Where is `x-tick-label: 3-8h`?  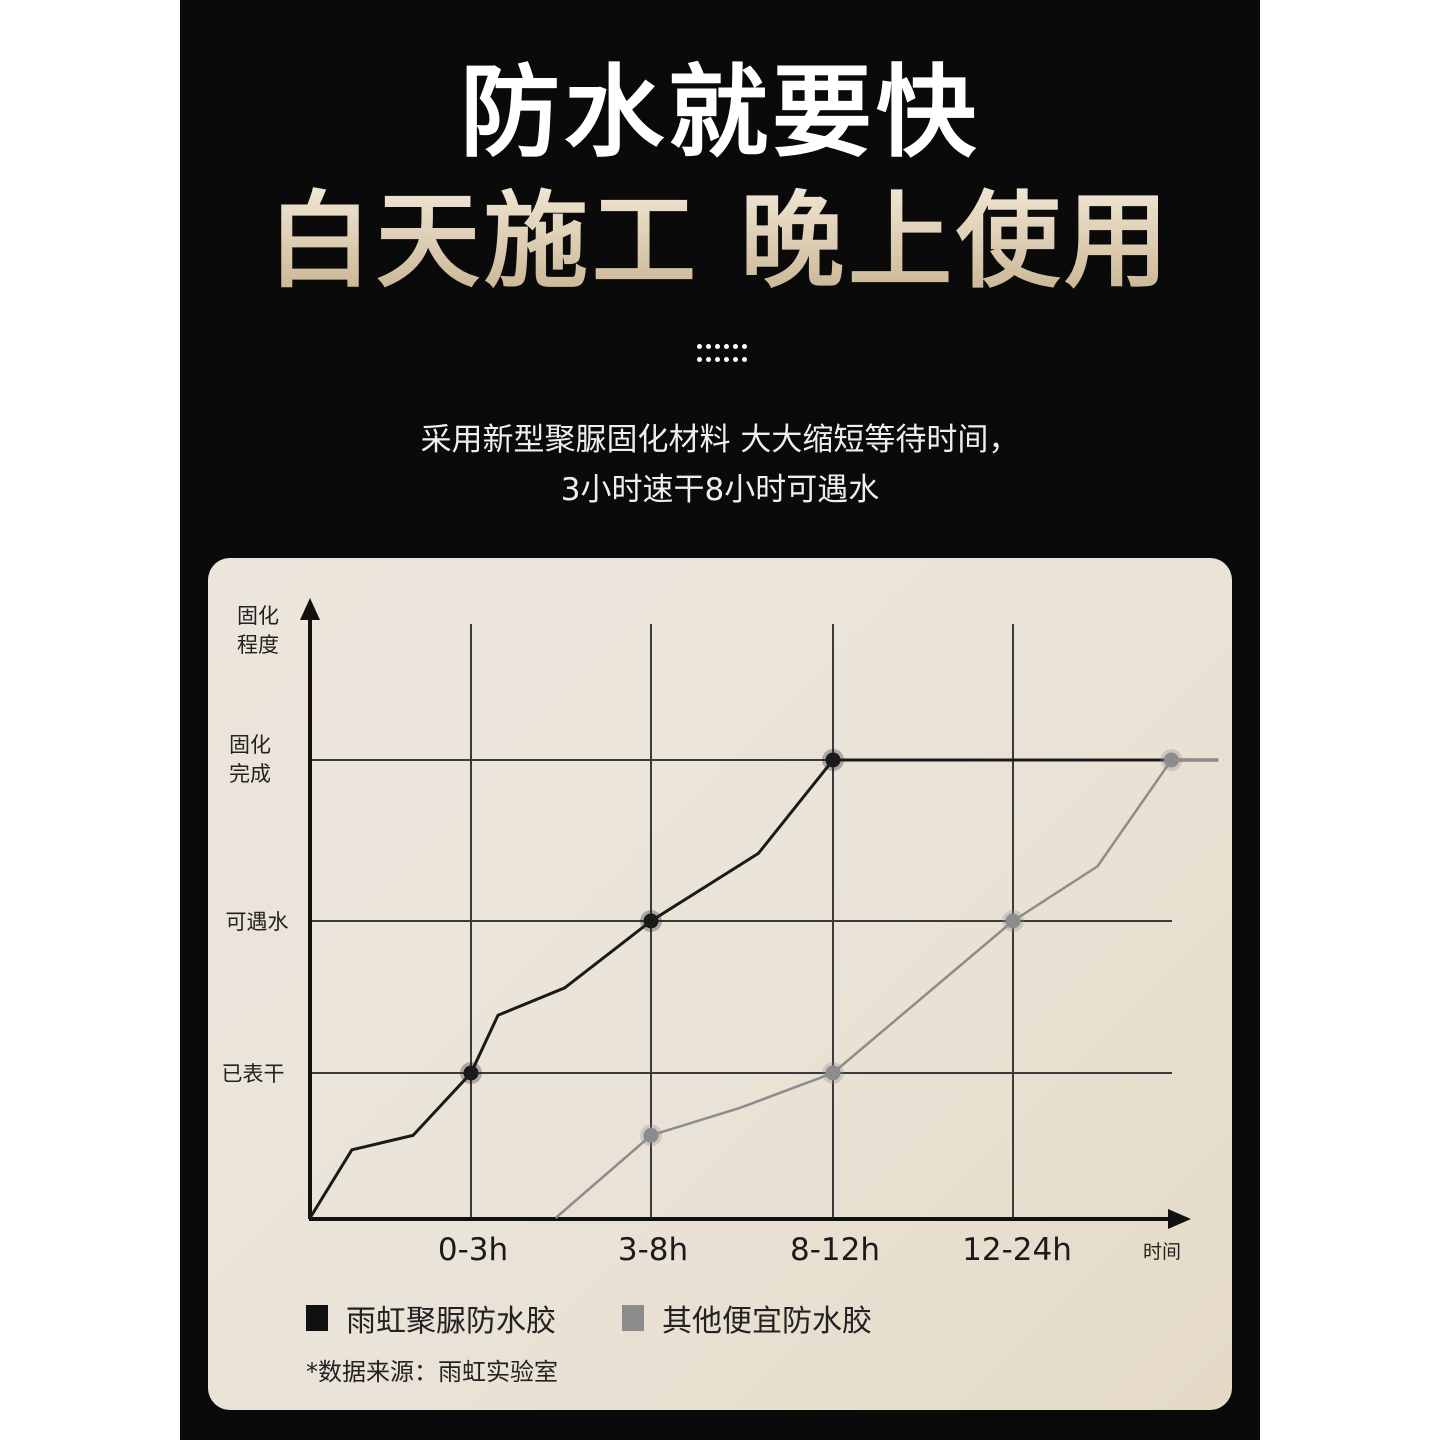
x-tick-label: 3-8h is located at coordinates (653, 1250).